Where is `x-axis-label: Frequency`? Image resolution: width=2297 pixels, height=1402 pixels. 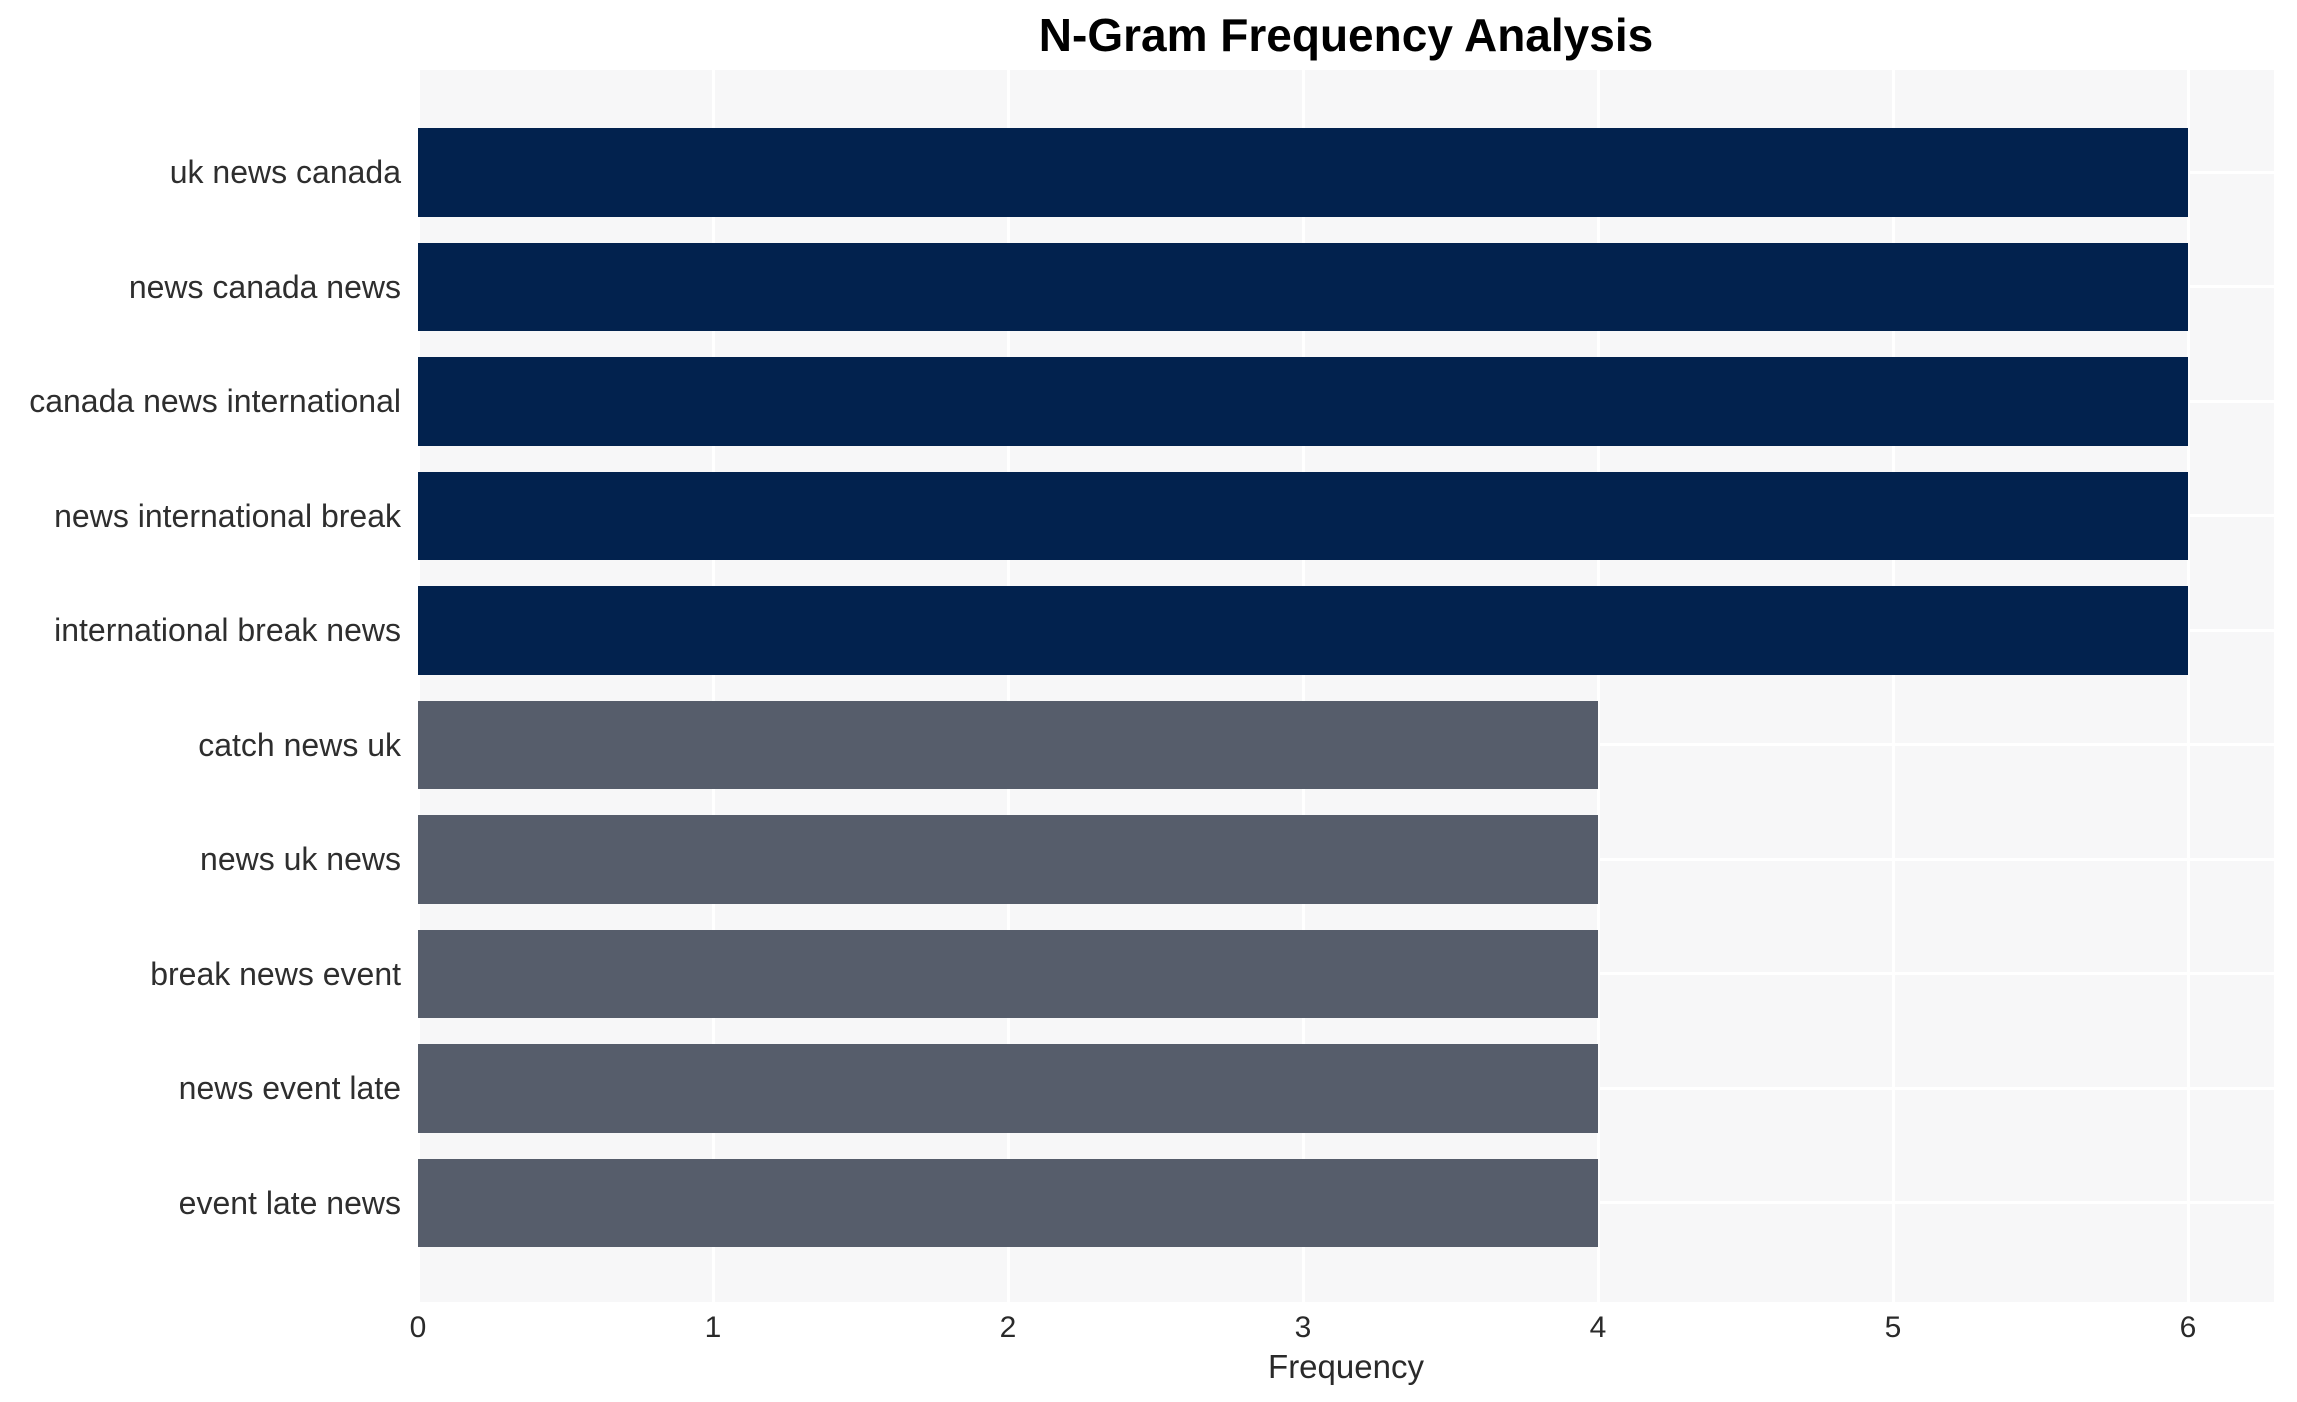
x-axis-label: Frequency is located at coordinates (1346, 1366).